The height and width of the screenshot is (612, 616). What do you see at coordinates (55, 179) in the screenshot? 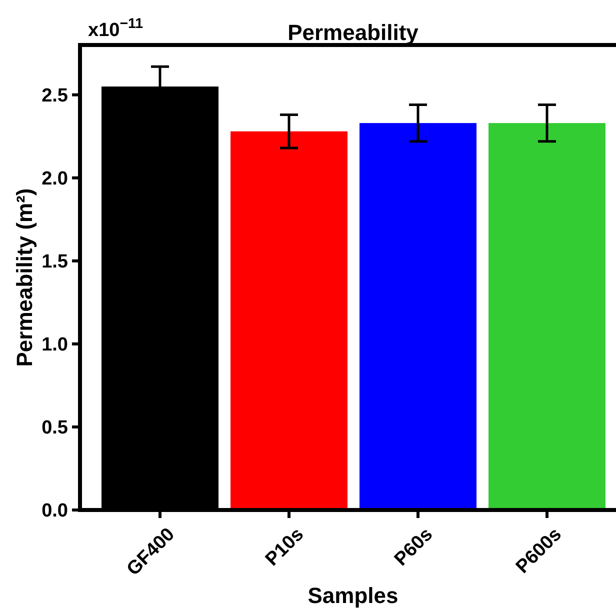
I see `y-tick-label: 2.0` at bounding box center [55, 179].